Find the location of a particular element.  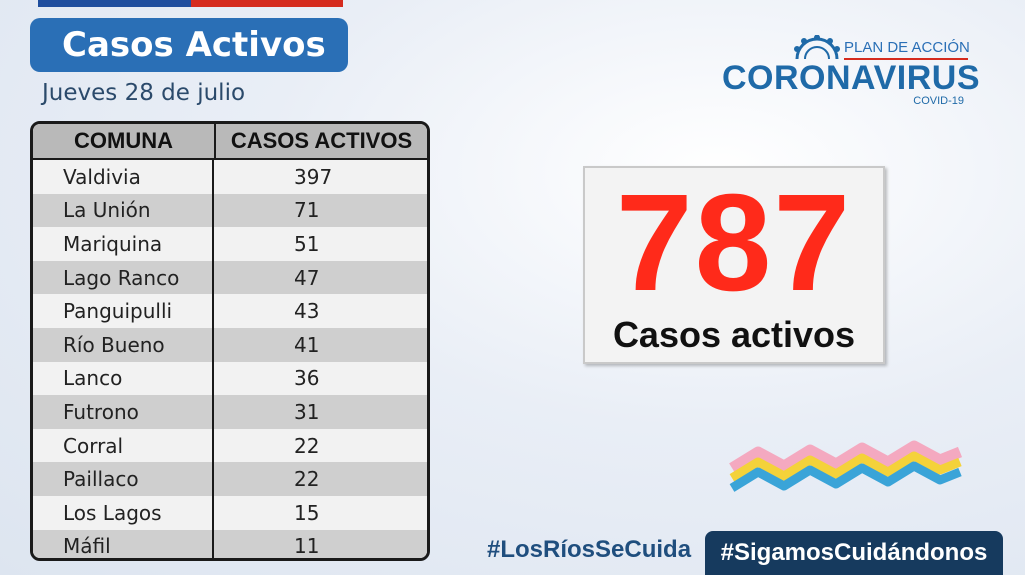

table-row: Panguipulli 43 is located at coordinates (230, 311).